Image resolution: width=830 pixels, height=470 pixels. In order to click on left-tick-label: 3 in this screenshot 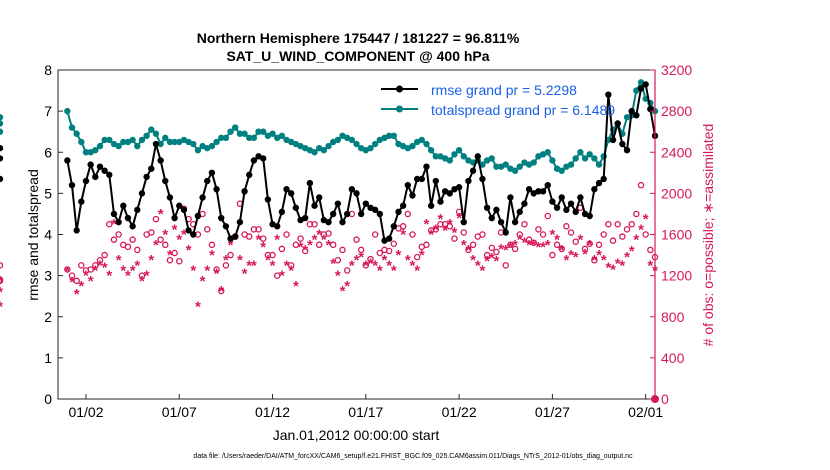, I will do `click(48, 276)`.